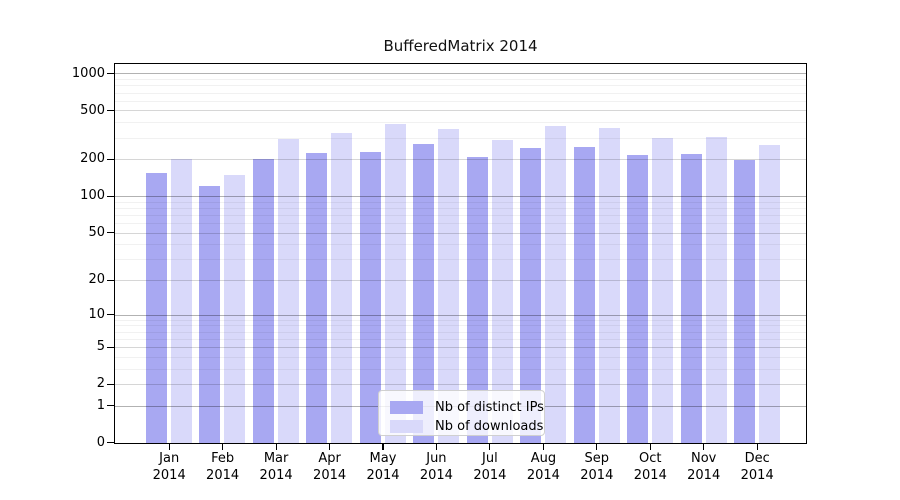 Image resolution: width=900 pixels, height=500 pixels. I want to click on month-label: Oct, so click(650, 458).